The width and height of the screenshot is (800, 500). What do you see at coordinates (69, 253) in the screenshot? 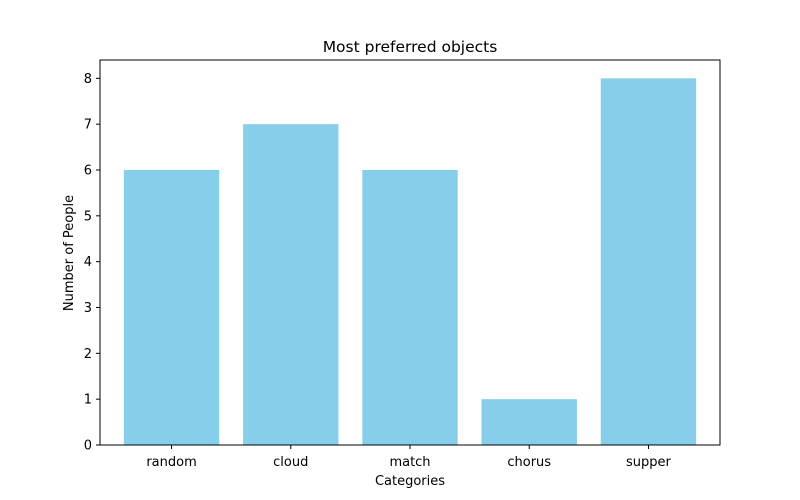
I see `y-axis-label: Number of People` at bounding box center [69, 253].